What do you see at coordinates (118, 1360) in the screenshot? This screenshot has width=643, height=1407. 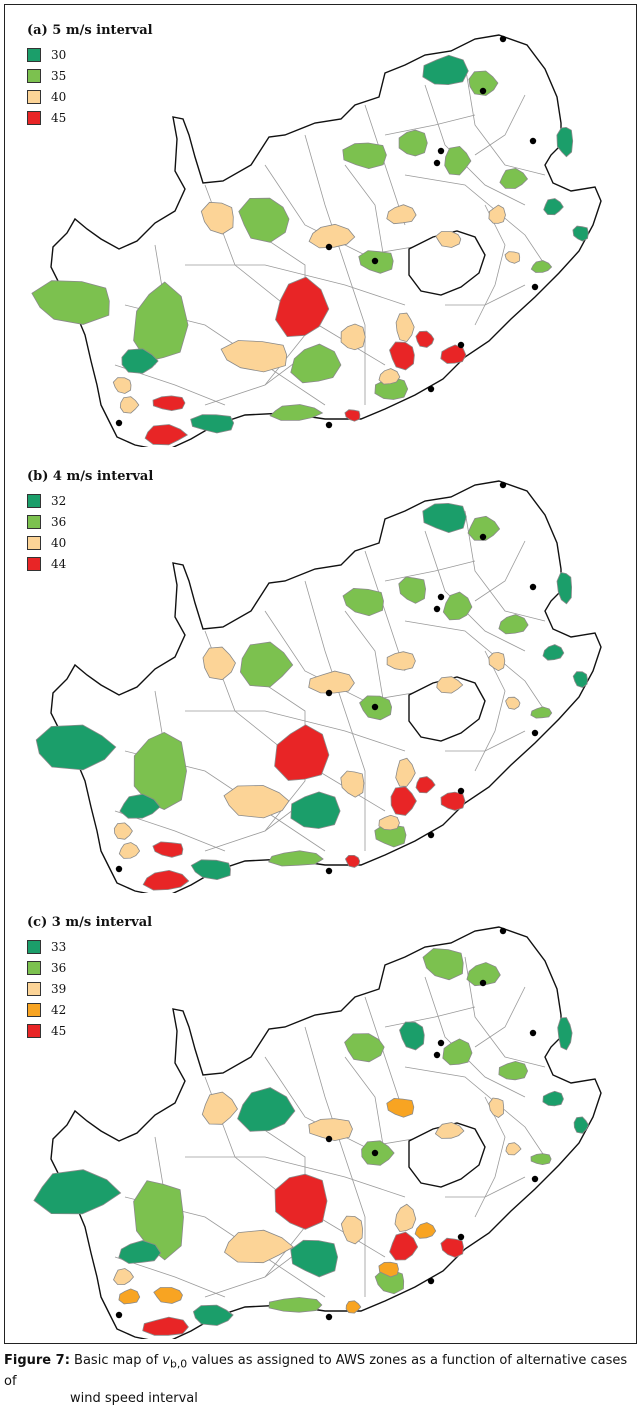 I see `caption-text-pre: Basic map of` at bounding box center [118, 1360].